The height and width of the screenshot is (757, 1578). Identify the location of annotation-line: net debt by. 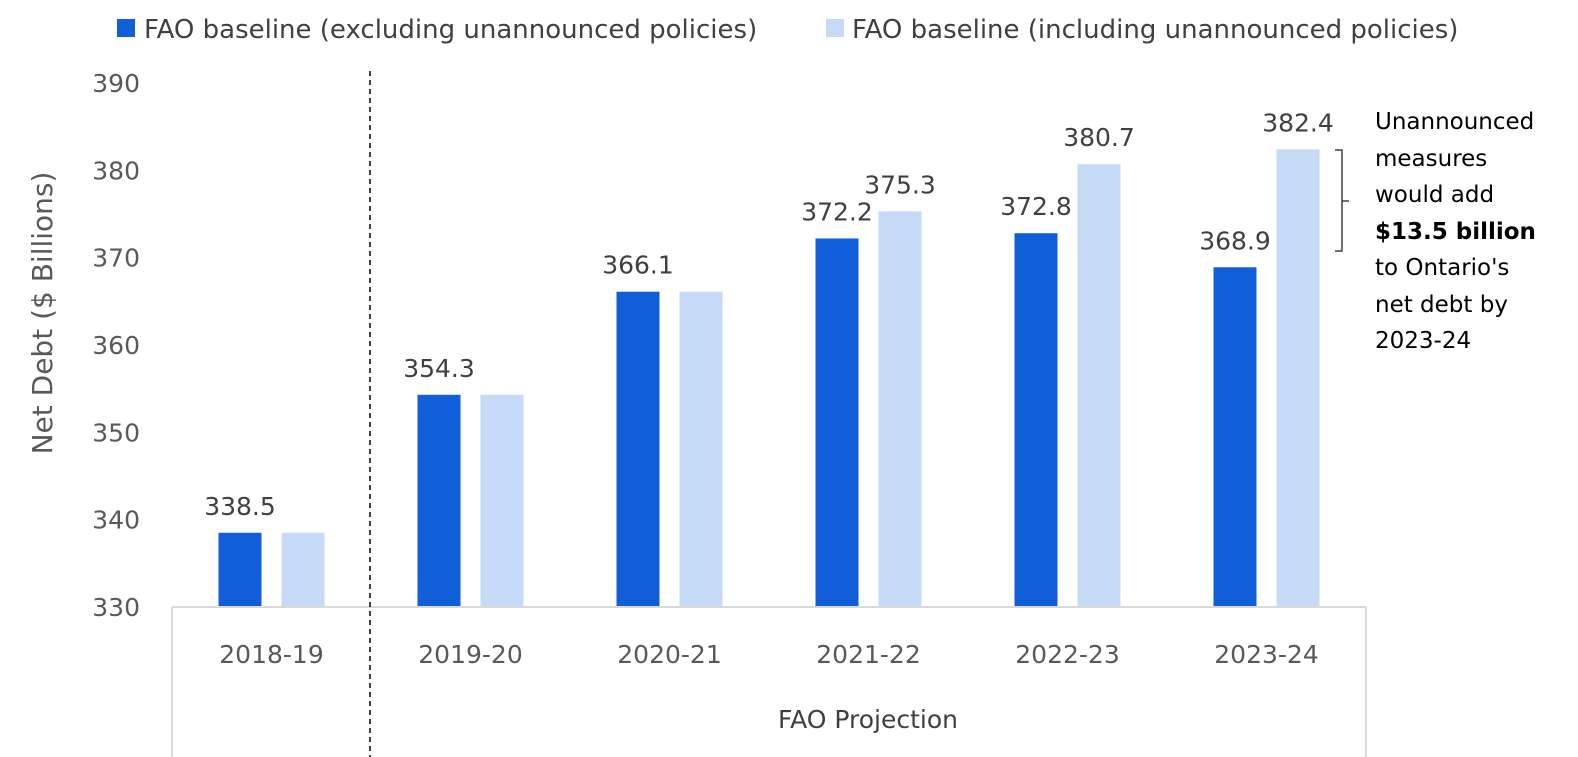
(1441, 304).